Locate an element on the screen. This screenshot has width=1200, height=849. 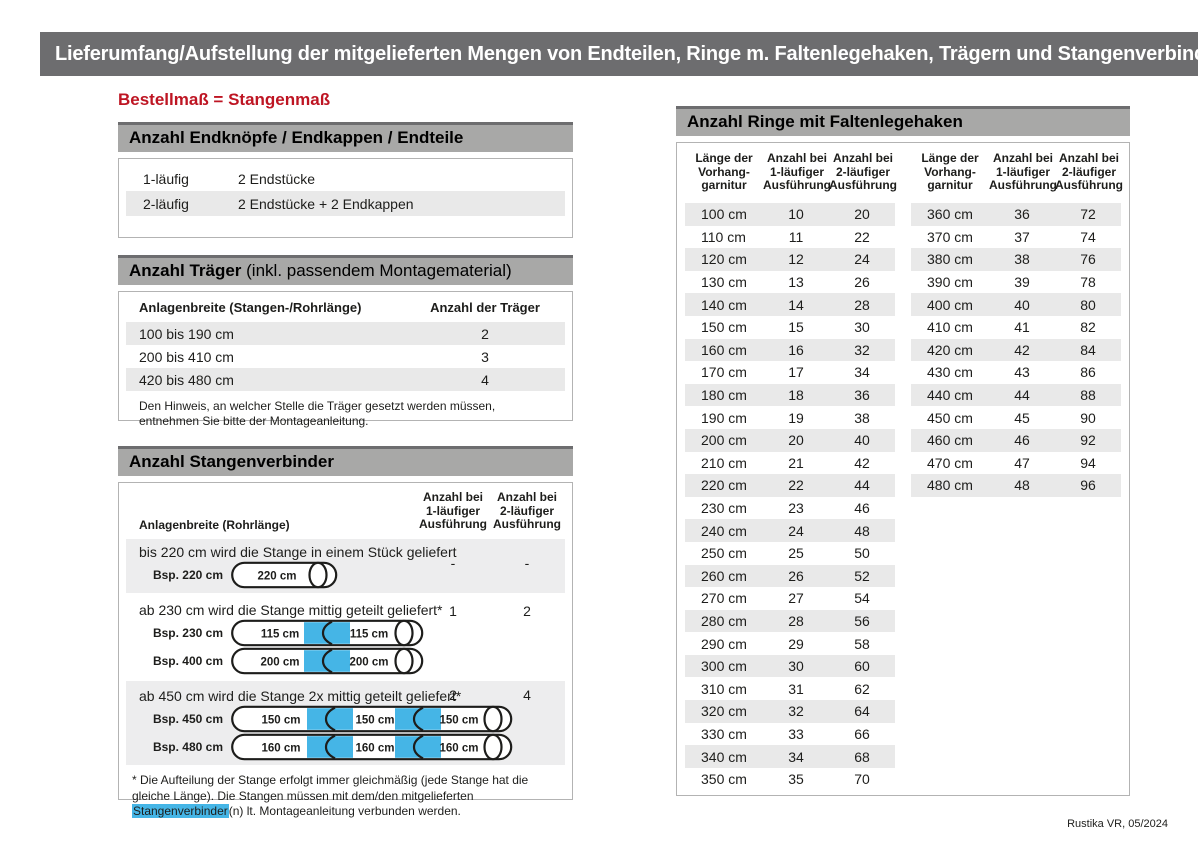
table-row: 390 cm 39 78 is located at coordinates (1016, 282).